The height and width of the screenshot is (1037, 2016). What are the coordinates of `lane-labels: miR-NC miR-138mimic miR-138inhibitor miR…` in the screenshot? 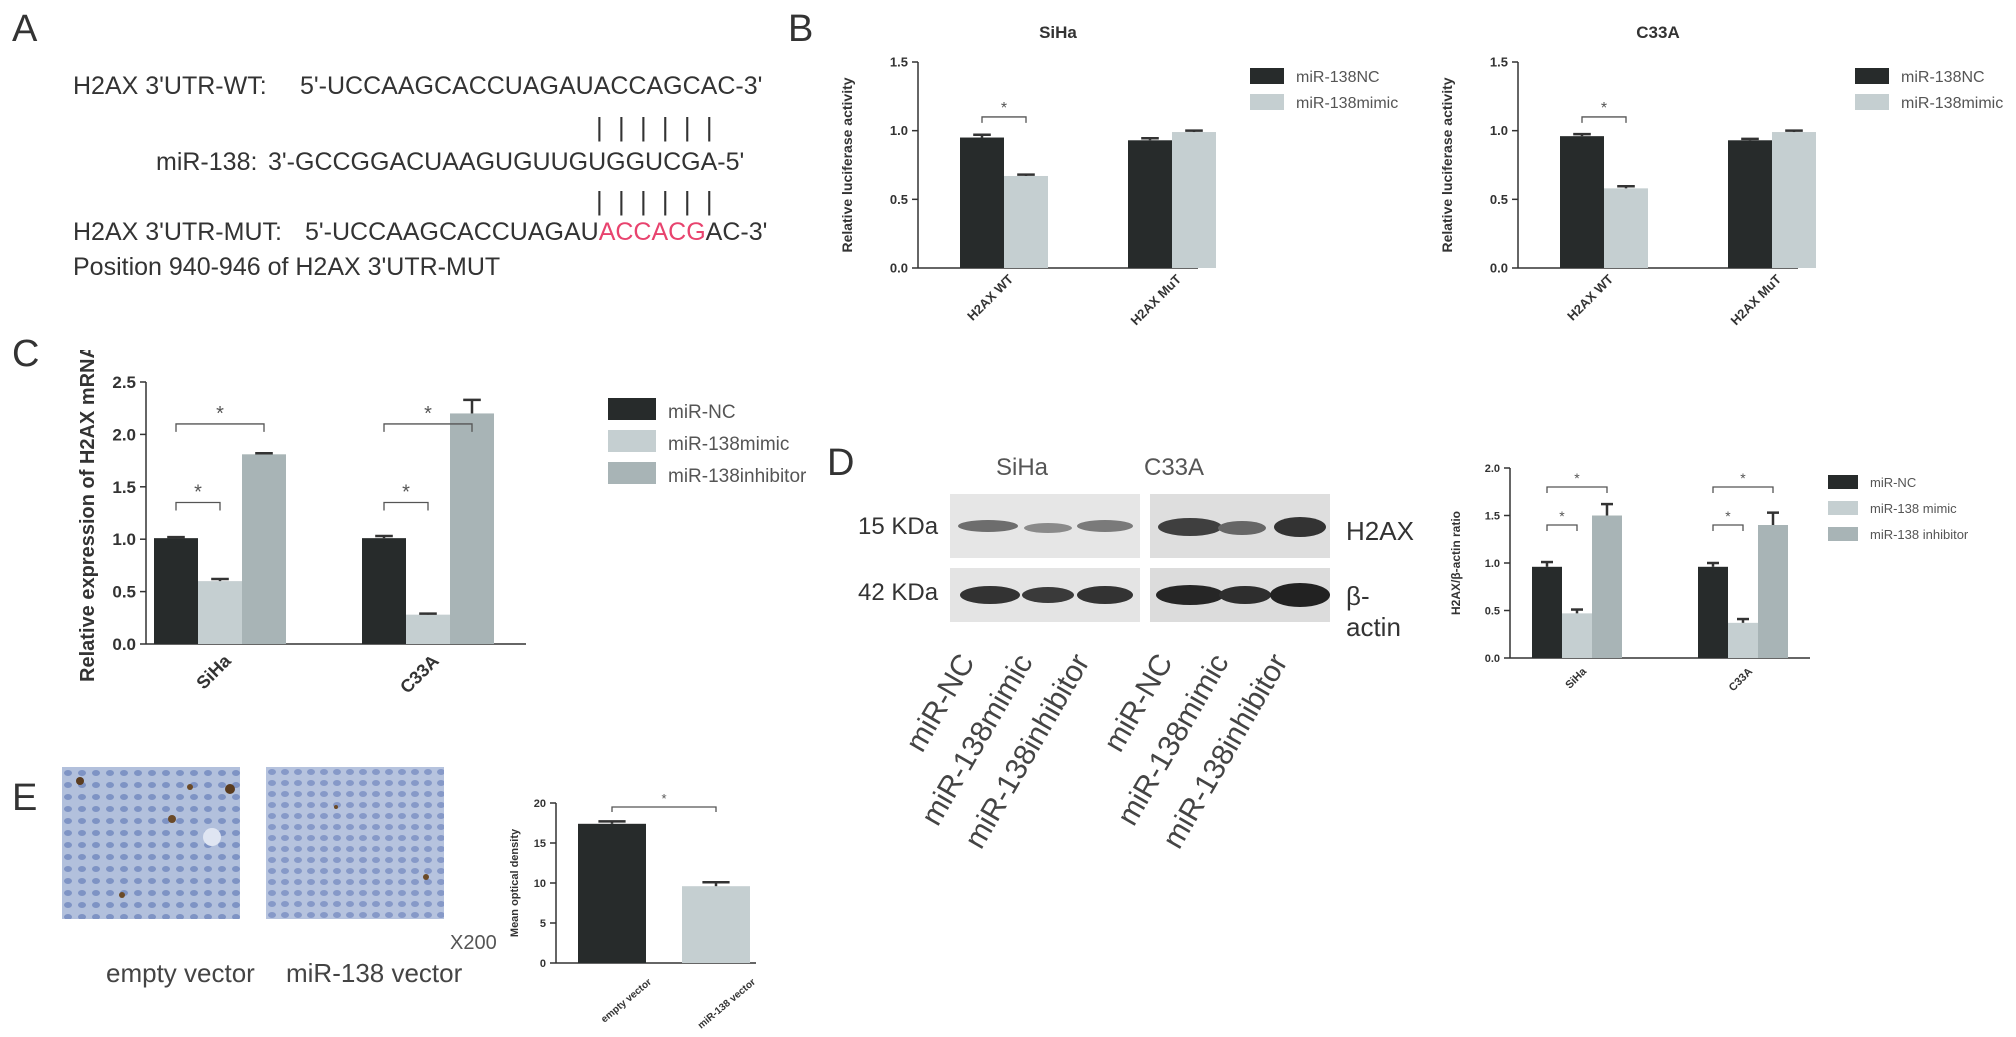 It's located at (1128, 747).